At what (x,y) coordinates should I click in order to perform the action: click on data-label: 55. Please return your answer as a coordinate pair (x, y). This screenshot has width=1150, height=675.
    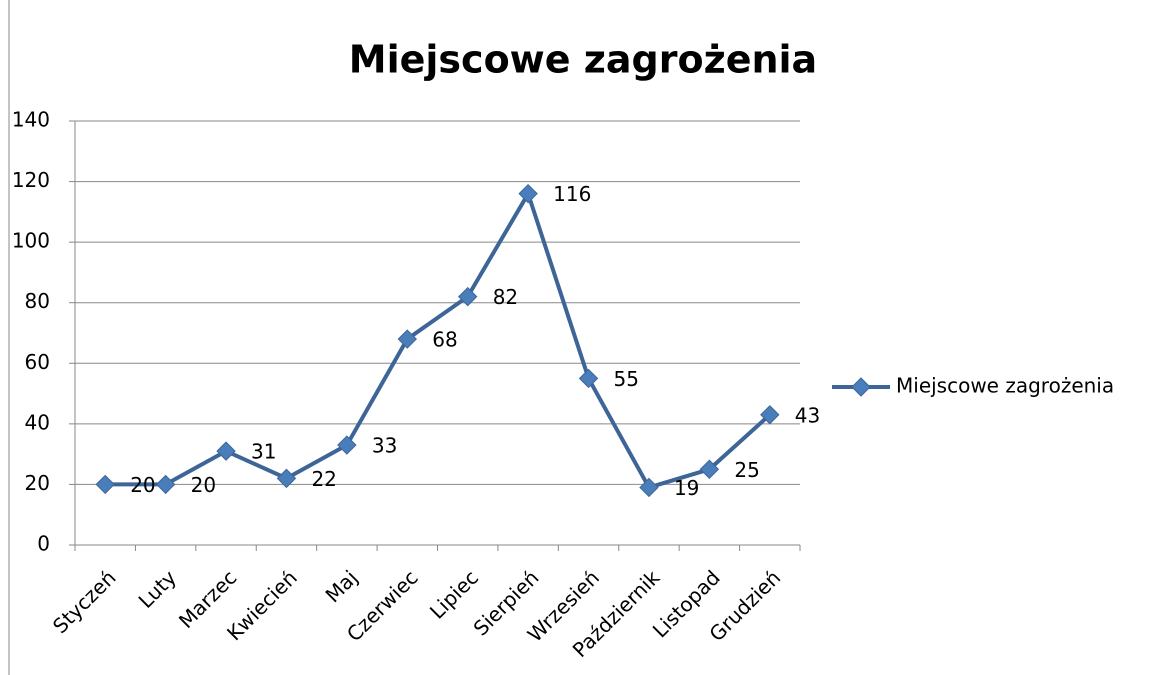
    Looking at the image, I should click on (626, 379).